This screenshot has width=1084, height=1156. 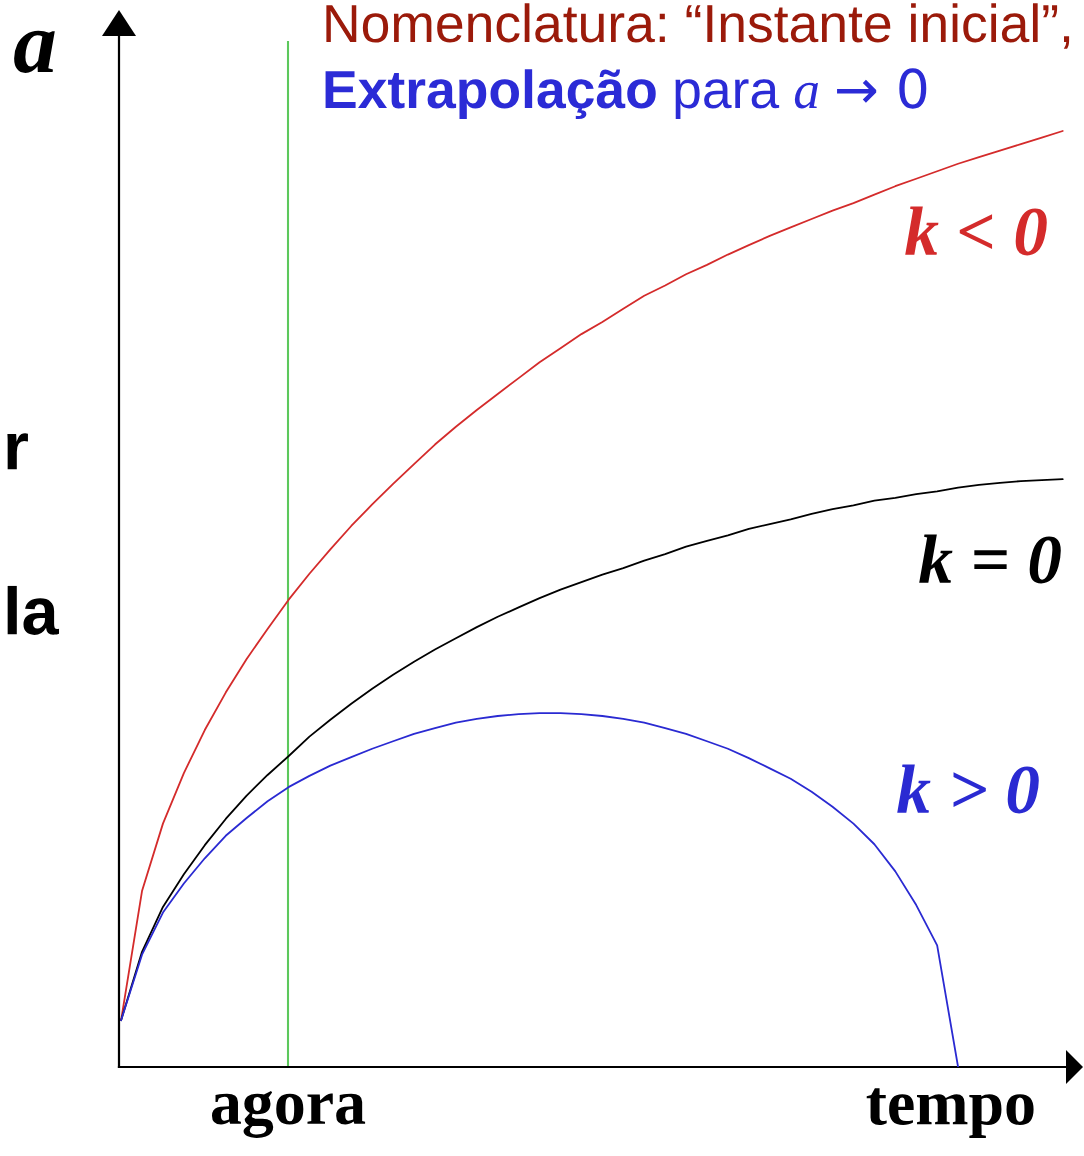 What do you see at coordinates (17, 451) in the screenshot?
I see `text: r` at bounding box center [17, 451].